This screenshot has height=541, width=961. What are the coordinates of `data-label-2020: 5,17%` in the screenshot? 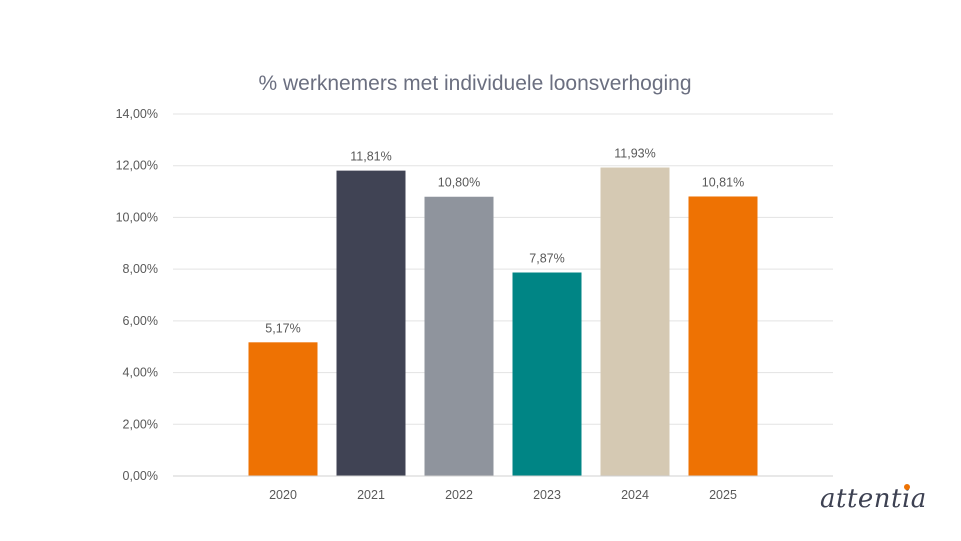 It's located at (282, 328).